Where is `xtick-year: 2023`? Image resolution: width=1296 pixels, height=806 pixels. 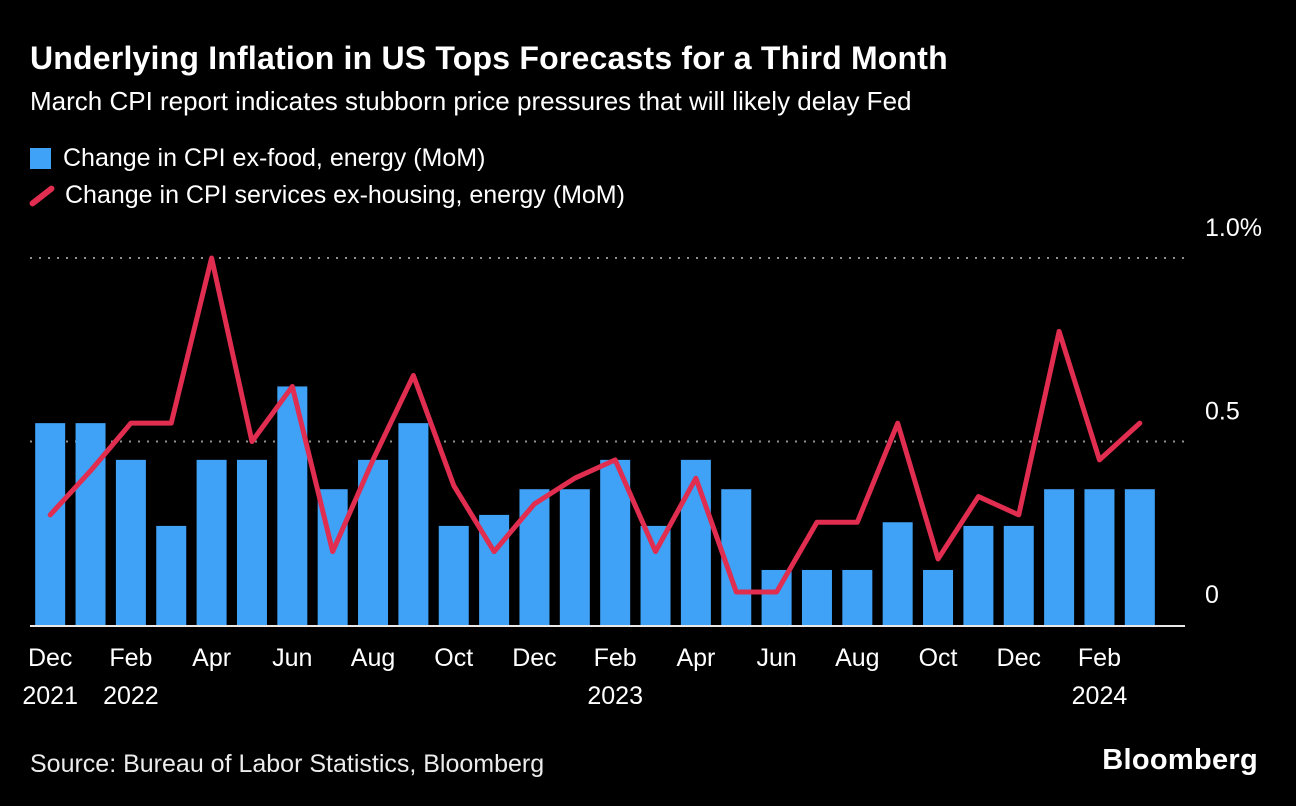 xtick-year: 2023 is located at coordinates (615, 696).